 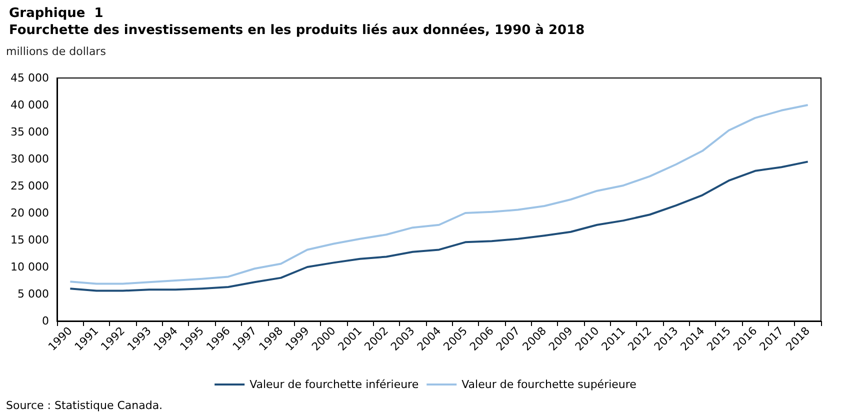 I want to click on y-tick-label: 0, so click(x=45, y=321).